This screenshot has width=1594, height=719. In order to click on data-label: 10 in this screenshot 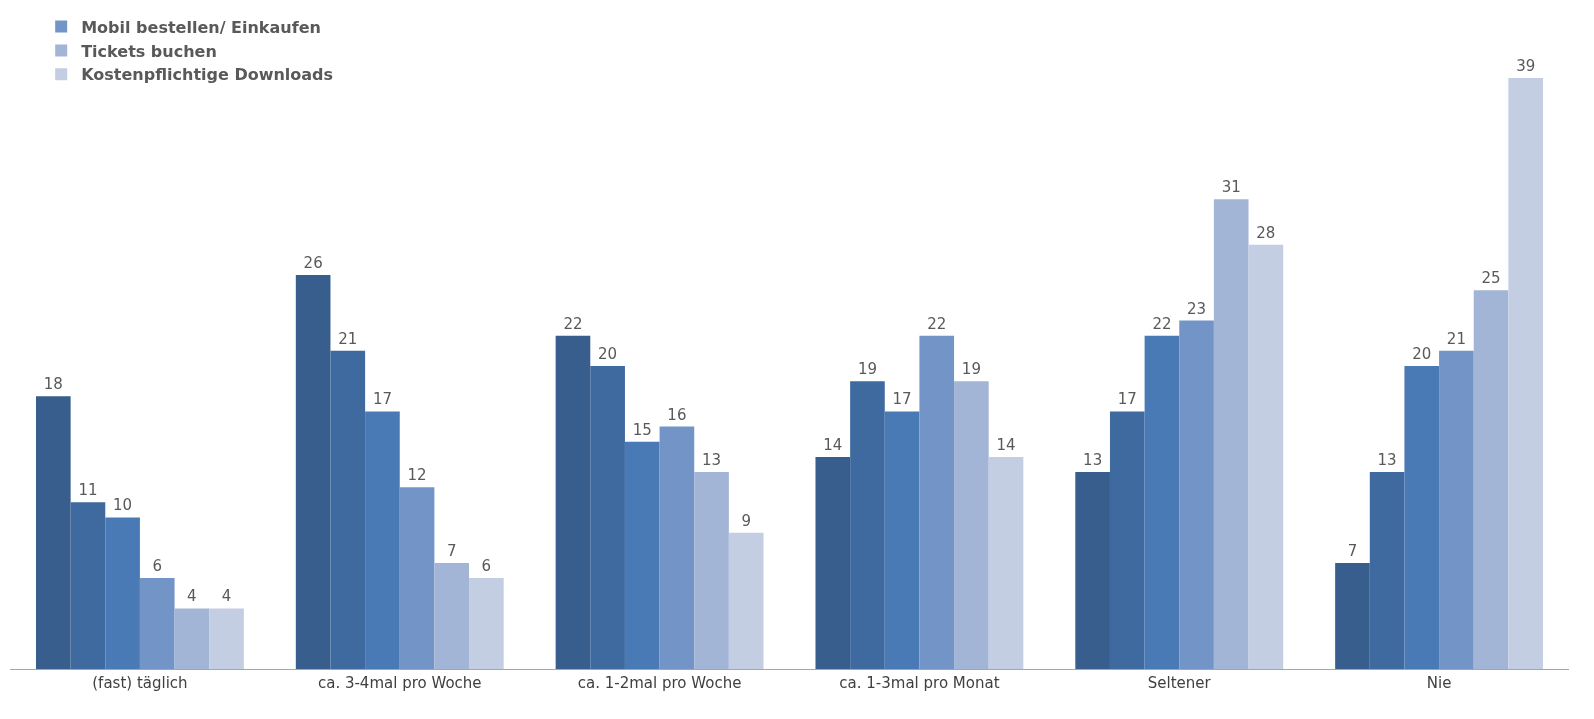, I will do `click(123, 505)`.